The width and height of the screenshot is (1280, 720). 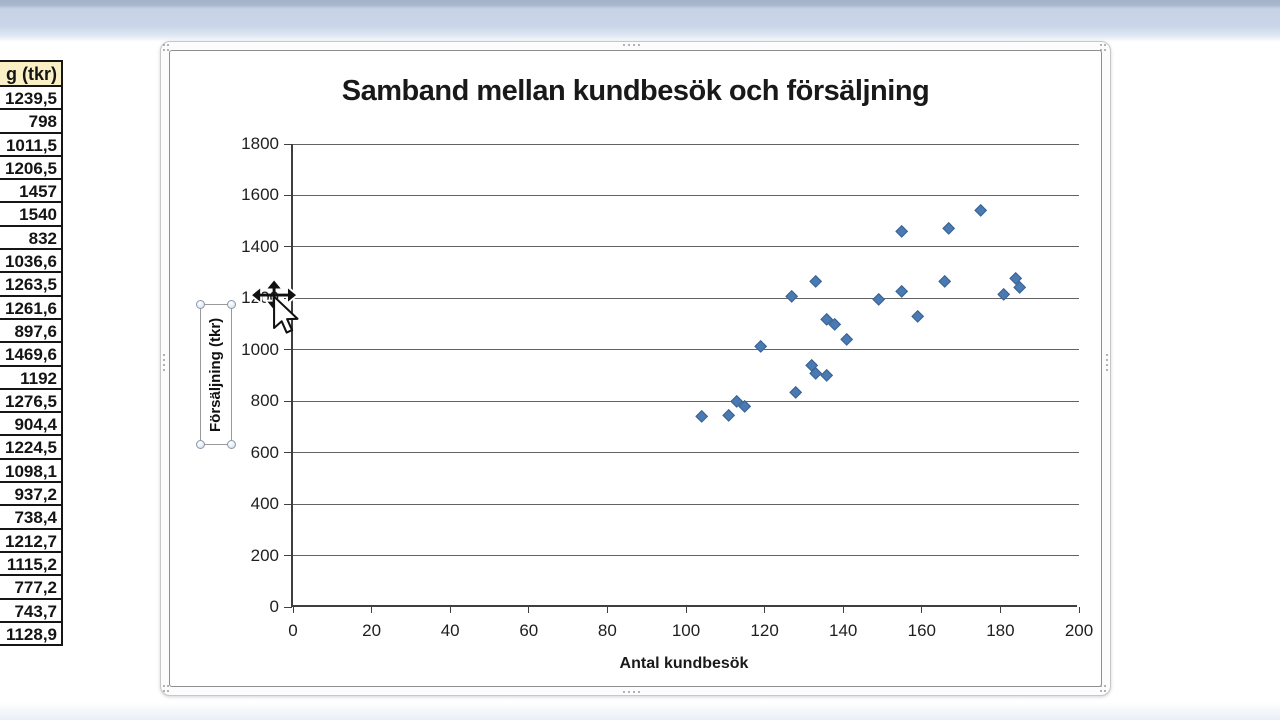 What do you see at coordinates (31, 191) in the screenshot?
I see `spreadsheet-cell: 1457` at bounding box center [31, 191].